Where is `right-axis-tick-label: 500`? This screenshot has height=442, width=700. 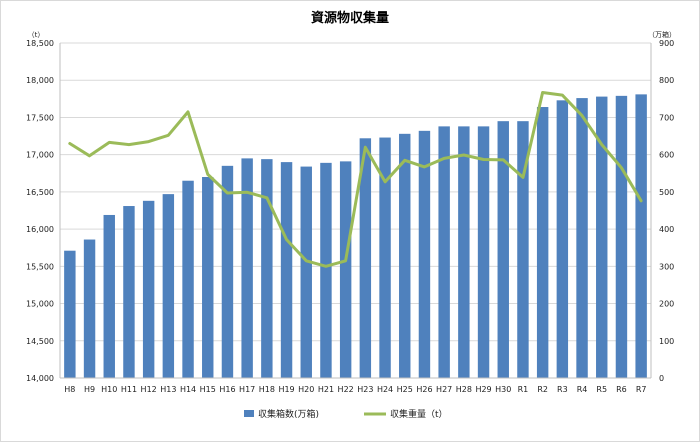
right-axis-tick-label: 500 is located at coordinates (666, 192).